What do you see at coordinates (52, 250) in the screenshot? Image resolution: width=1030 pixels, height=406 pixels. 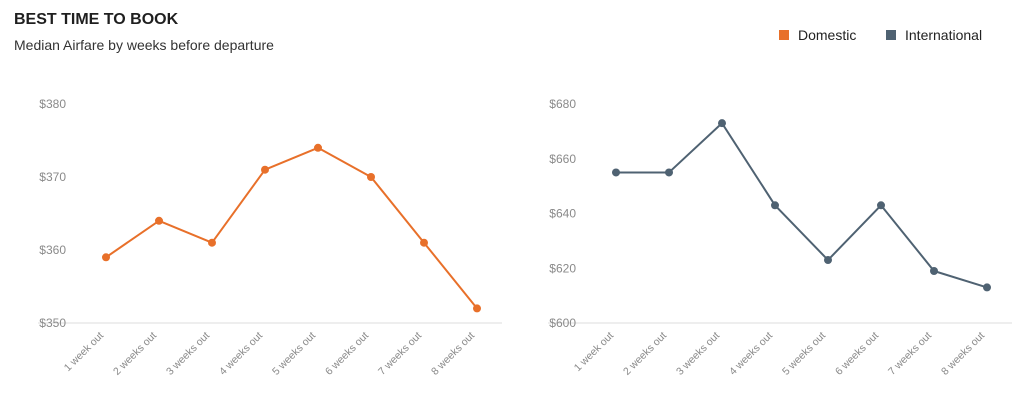 I see `domestic-y-tick-label: $360` at bounding box center [52, 250].